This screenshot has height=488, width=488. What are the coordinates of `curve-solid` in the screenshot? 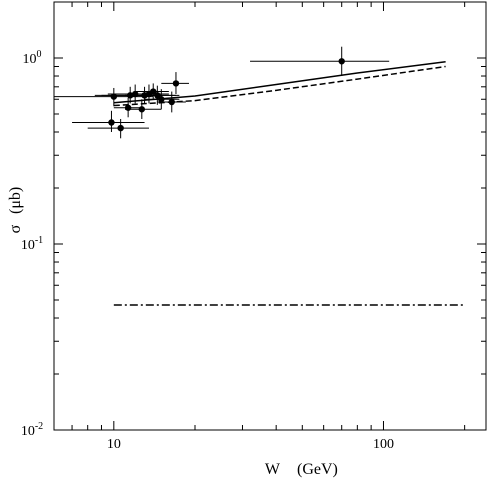 It's located at (279, 82).